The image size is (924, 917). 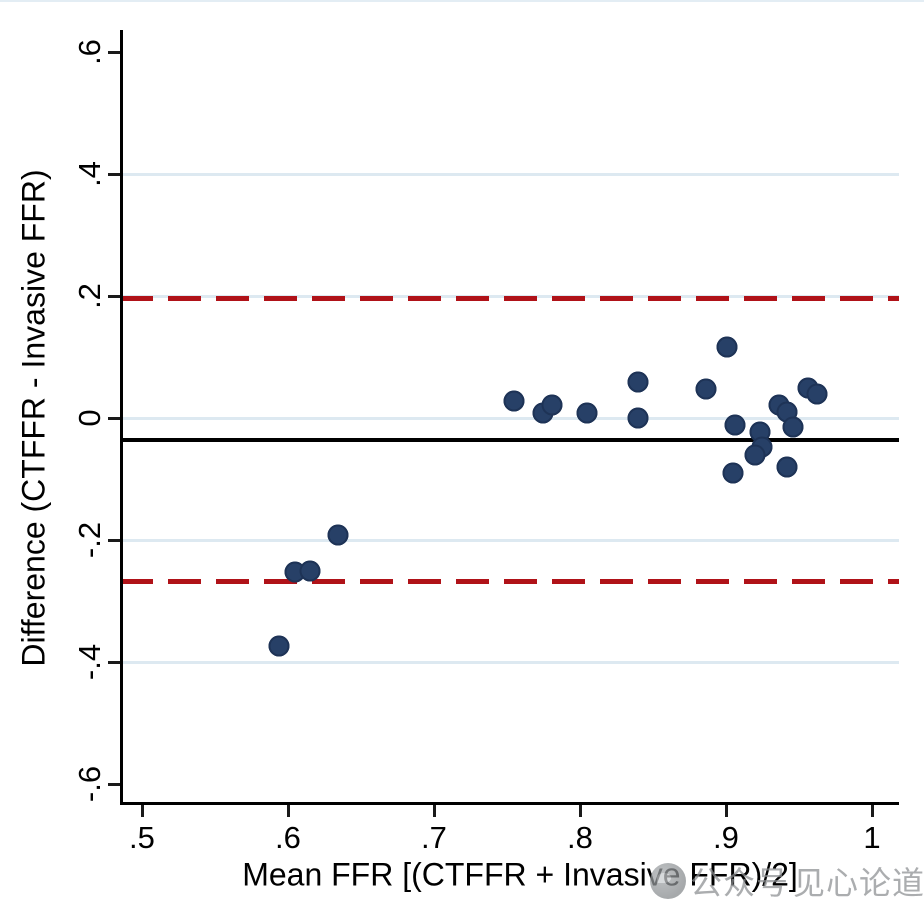 What do you see at coordinates (580, 837) in the screenshot?
I see `x-tick-label: .8` at bounding box center [580, 837].